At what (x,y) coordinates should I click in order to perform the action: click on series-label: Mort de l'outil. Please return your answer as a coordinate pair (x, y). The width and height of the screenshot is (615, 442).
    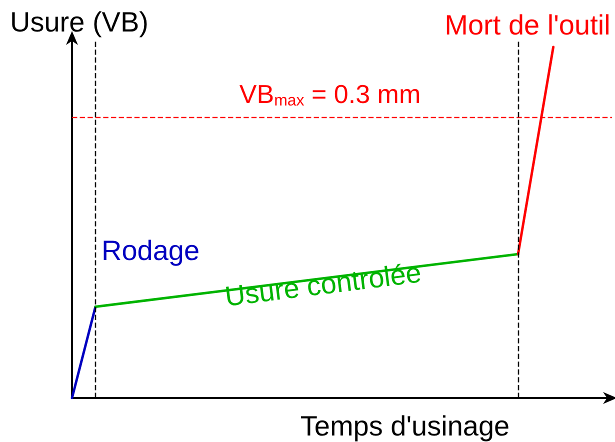
    Looking at the image, I should click on (527, 25).